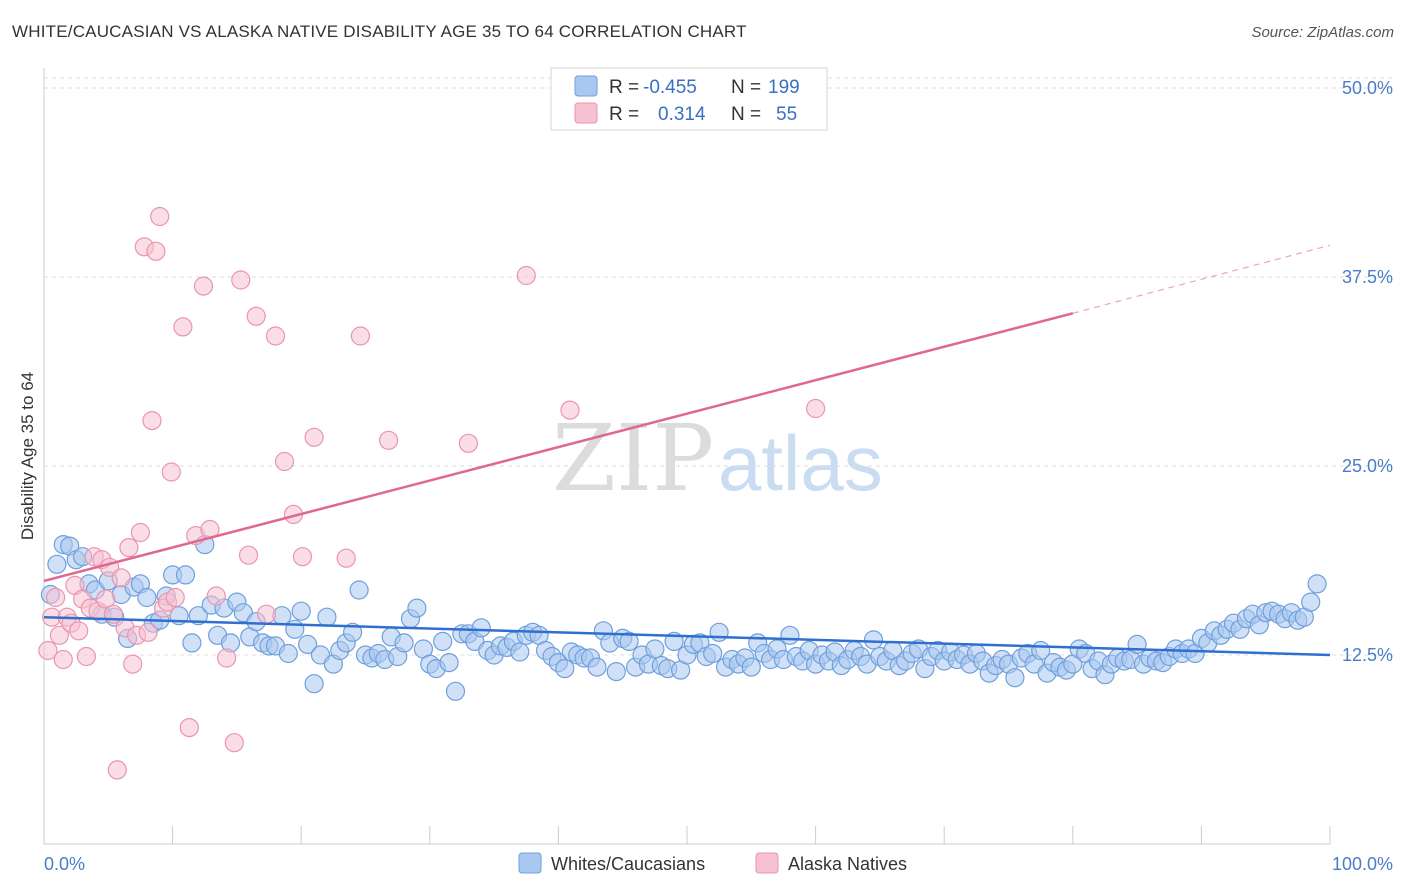 The height and width of the screenshot is (892, 1406). I want to click on legend-n-label-2: N =, so click(746, 114).